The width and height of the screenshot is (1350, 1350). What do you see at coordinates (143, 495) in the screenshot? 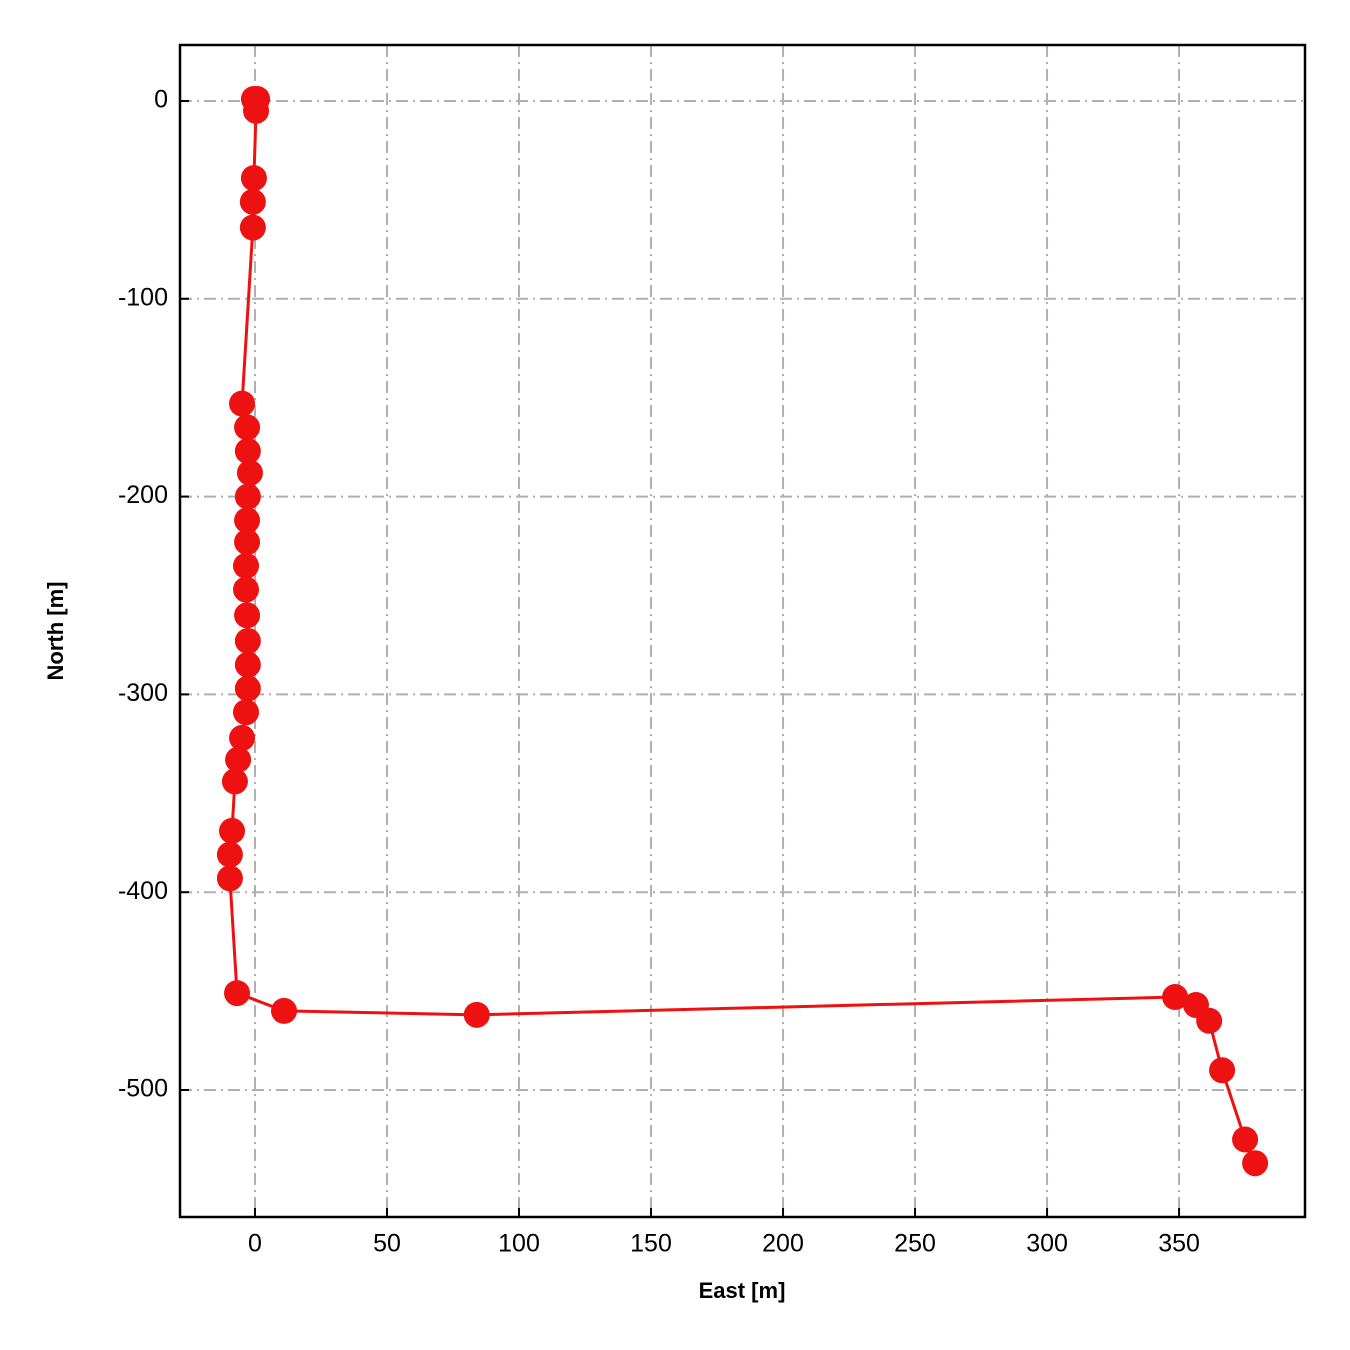
I see `y-tick-label: -200` at bounding box center [143, 495].